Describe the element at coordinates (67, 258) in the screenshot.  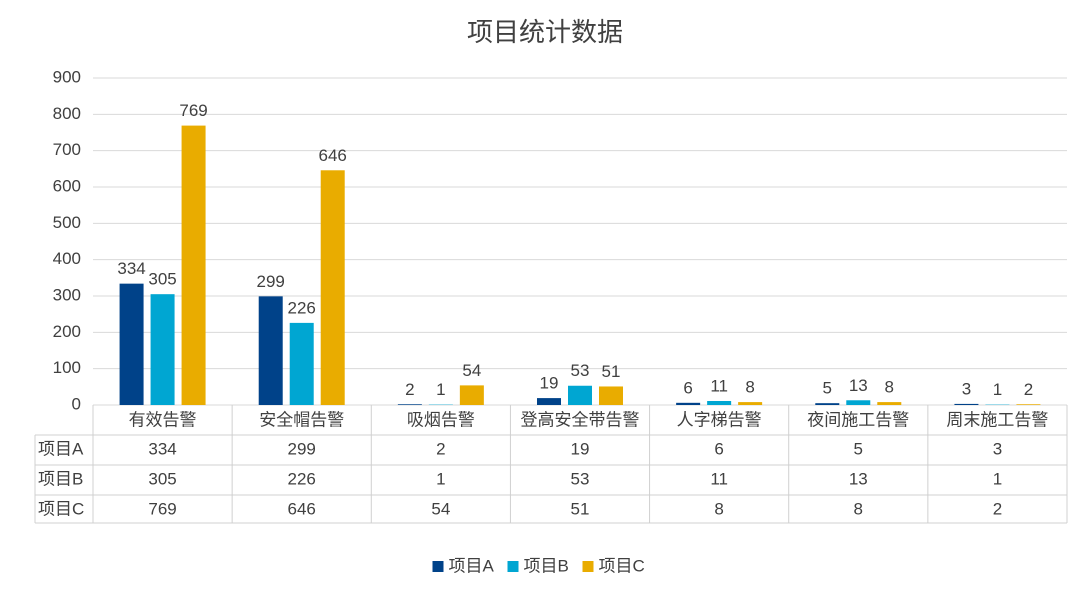
I see `y-tick-label: 400` at that location.